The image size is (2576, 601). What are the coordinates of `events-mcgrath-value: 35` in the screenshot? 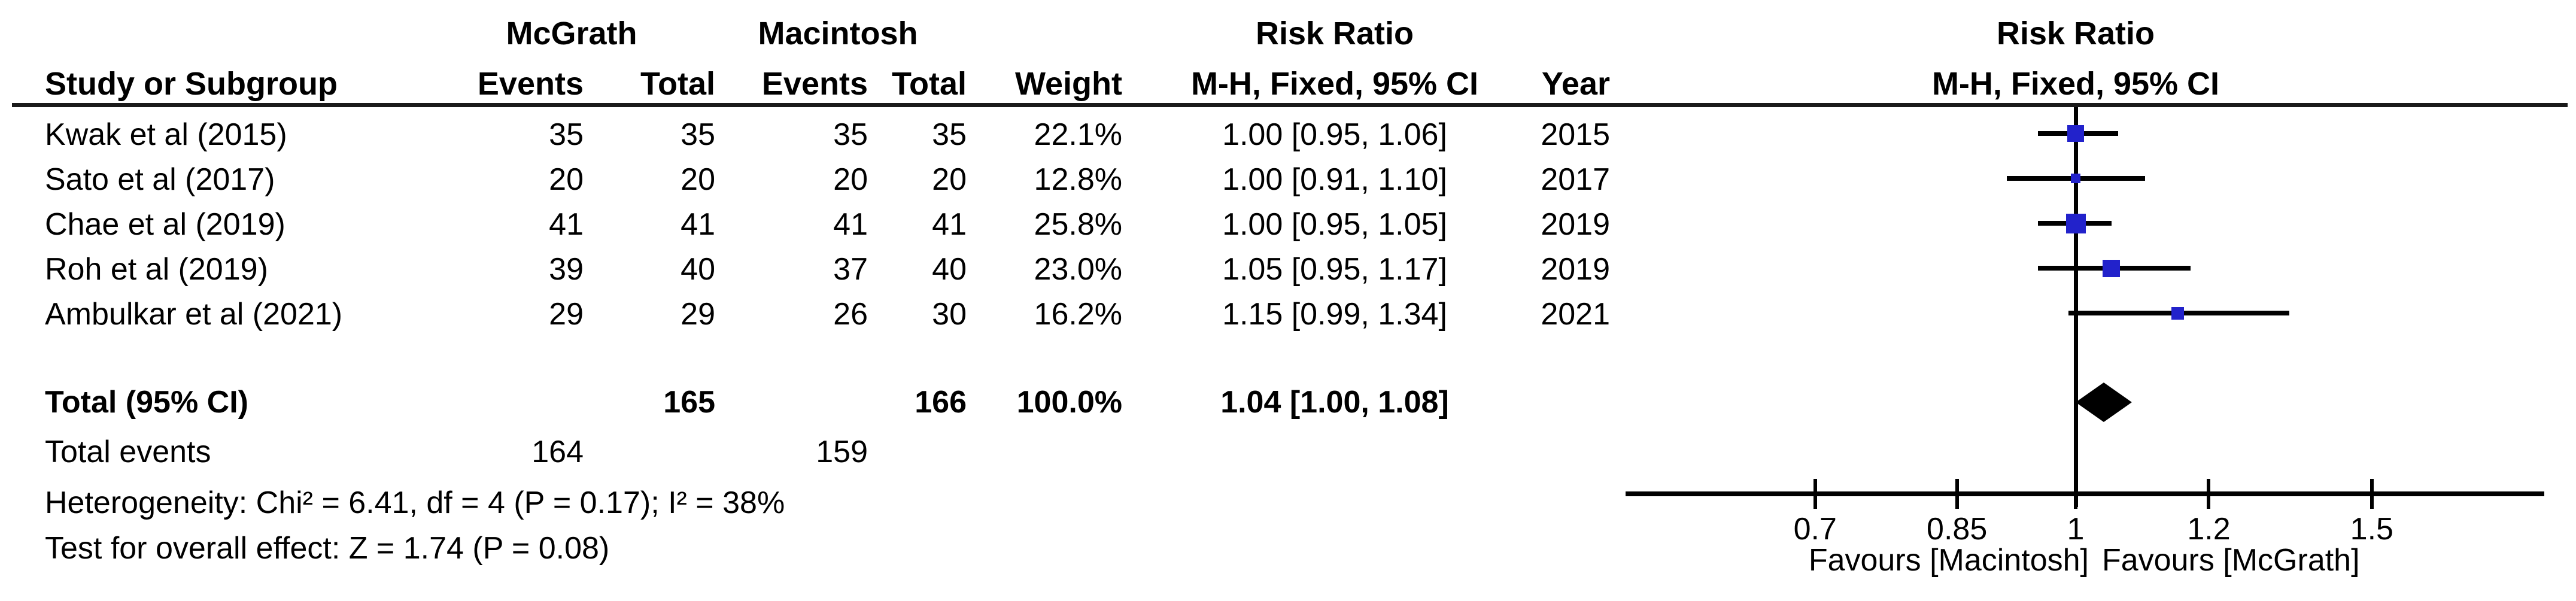 It's located at (566, 134).